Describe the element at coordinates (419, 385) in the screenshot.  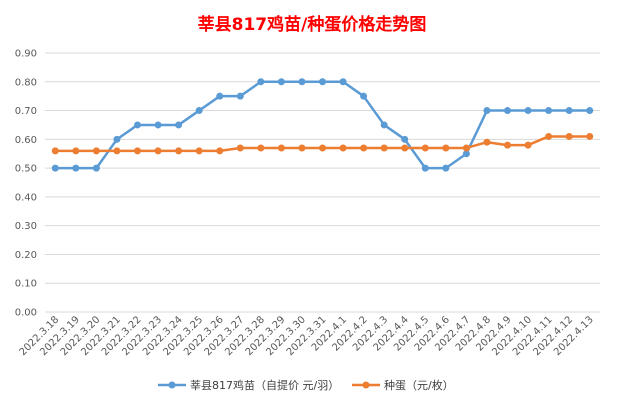
I see `legend-label-egg: 种蛋（元/枚）` at that location.